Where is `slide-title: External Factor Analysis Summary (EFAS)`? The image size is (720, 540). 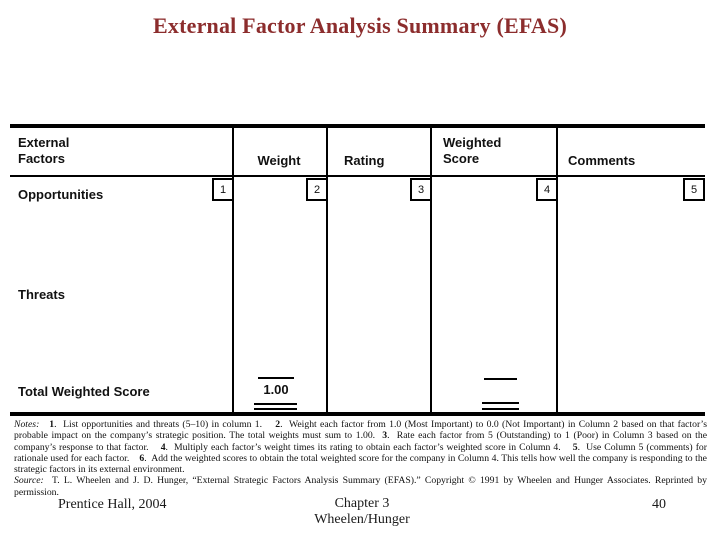 slide-title: External Factor Analysis Summary (EFAS) is located at coordinates (360, 25).